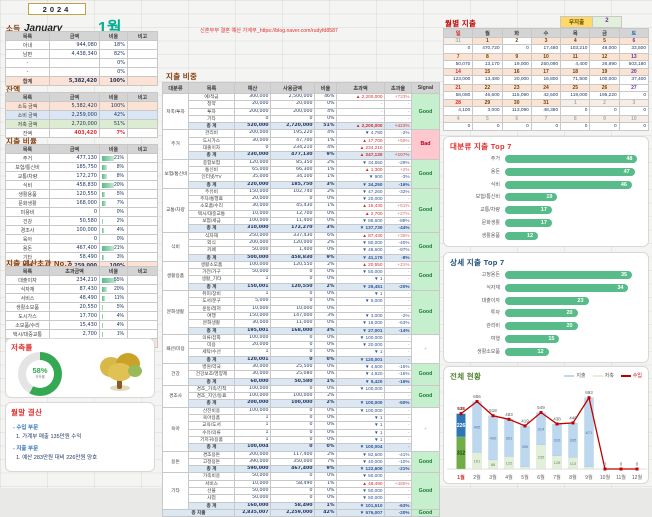 Image resolution: width=652 pixels, height=517 pixels. I want to click on over-rate-cell: -44%, so click(398, 228).